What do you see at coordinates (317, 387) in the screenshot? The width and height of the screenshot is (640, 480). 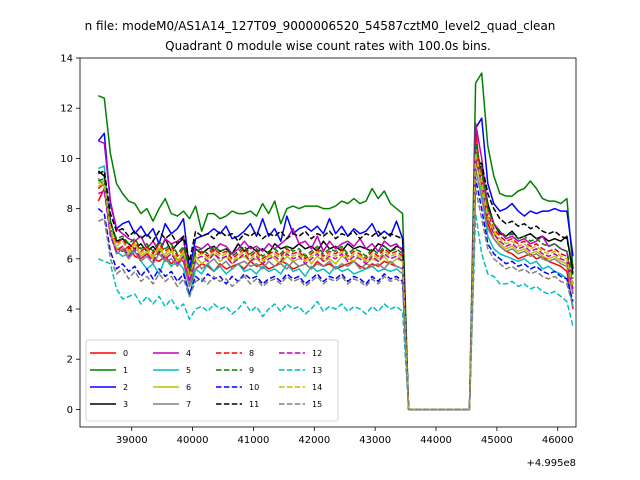 I see `legend-label-14: 14` at bounding box center [317, 387].